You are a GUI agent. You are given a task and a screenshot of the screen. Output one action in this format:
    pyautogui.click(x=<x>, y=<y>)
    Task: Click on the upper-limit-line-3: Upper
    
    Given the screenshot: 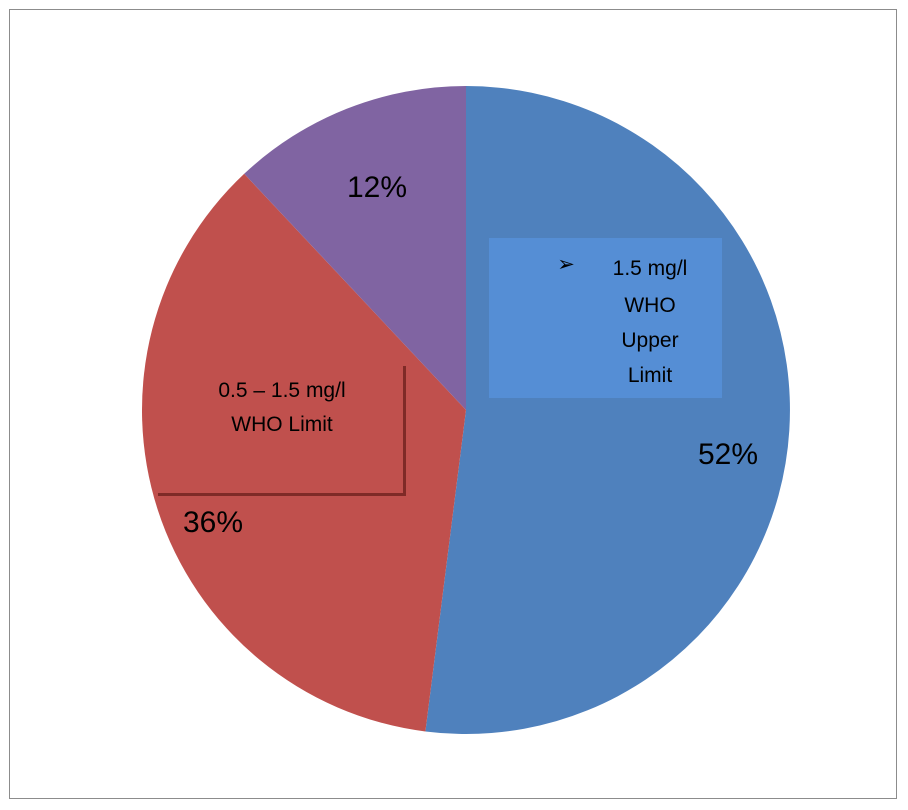 What is the action you would take?
    pyautogui.click(x=649, y=340)
    